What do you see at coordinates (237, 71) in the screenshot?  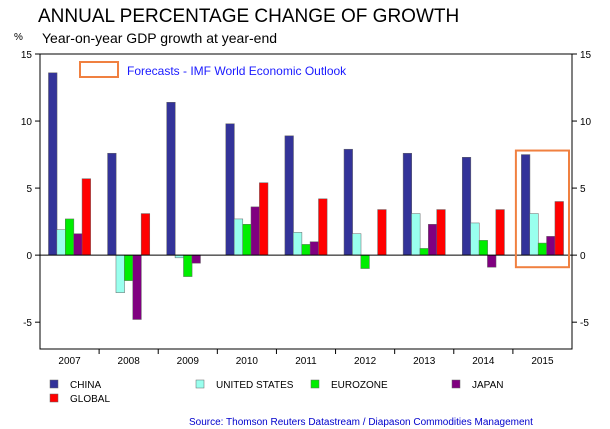 I see `forecast-legend-label: Forecasts - IMF World Economic Outlook` at bounding box center [237, 71].